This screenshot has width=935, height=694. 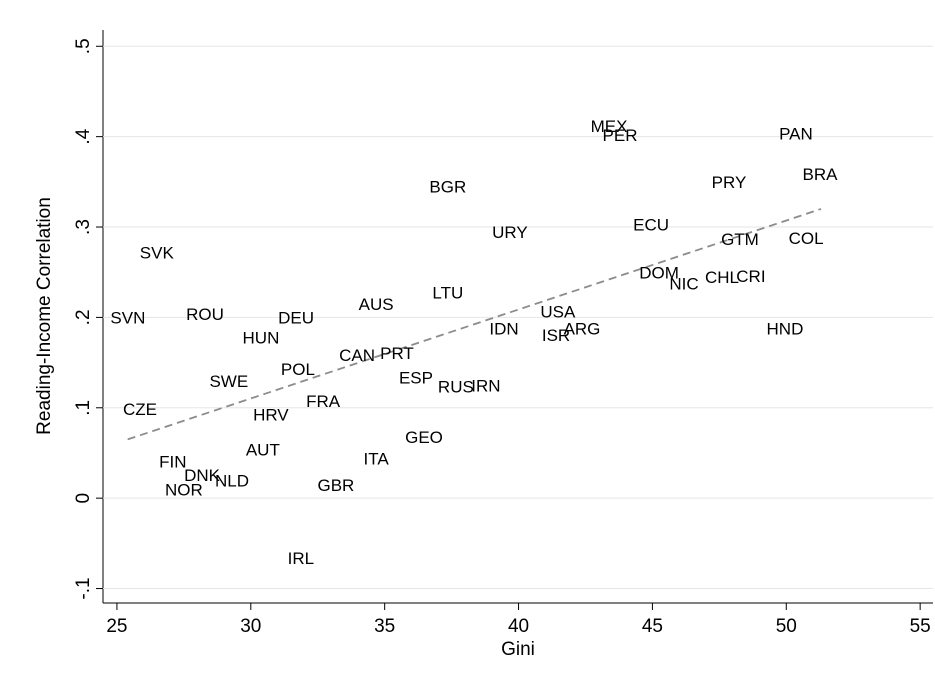 What do you see at coordinates (184, 489) in the screenshot?
I see `point-label: NOR` at bounding box center [184, 489].